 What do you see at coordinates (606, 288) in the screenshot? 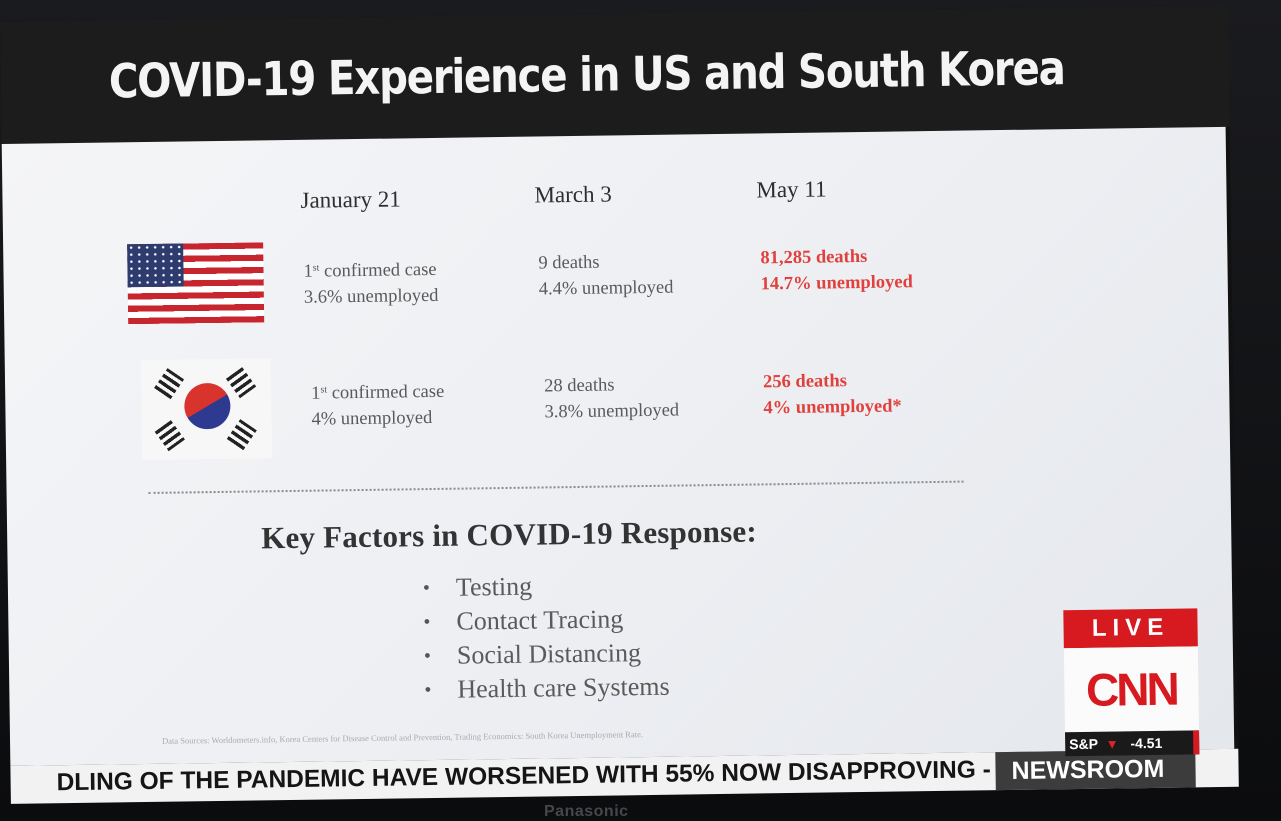
I see `us-mar3-line2: 4.4% unemployed` at bounding box center [606, 288].